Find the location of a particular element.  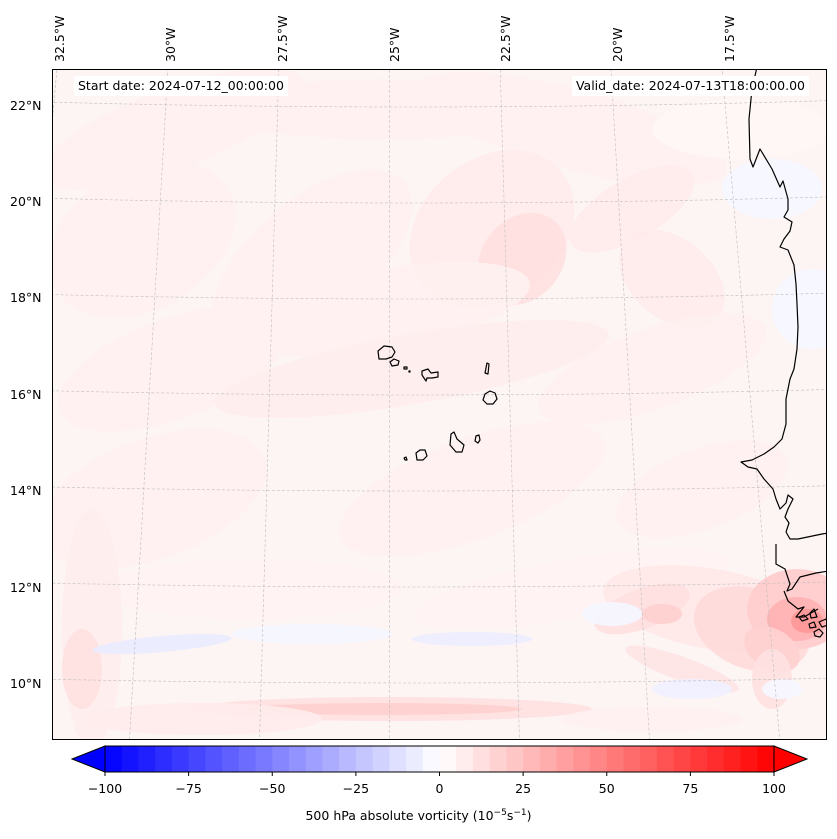

latitude-label: 22°N is located at coordinates (26, 105).